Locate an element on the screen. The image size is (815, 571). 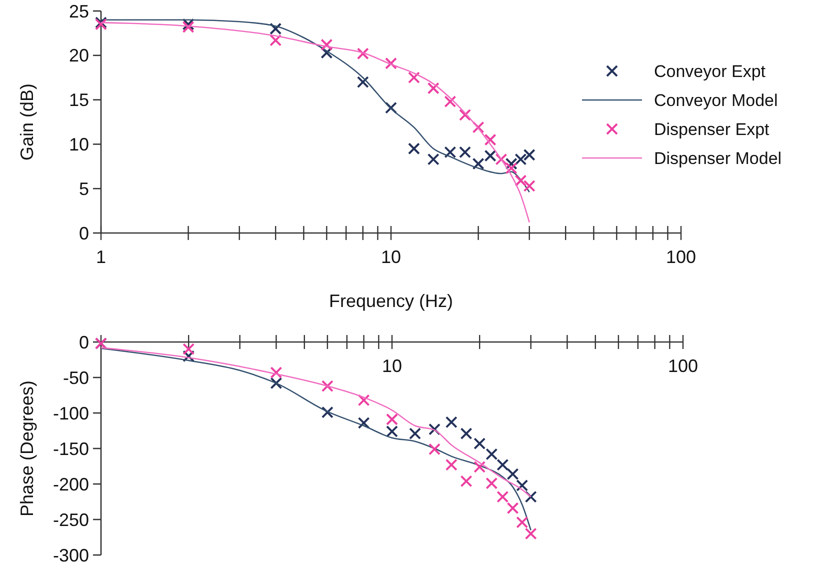
y-tick-label: 20 is located at coordinates (78, 56).